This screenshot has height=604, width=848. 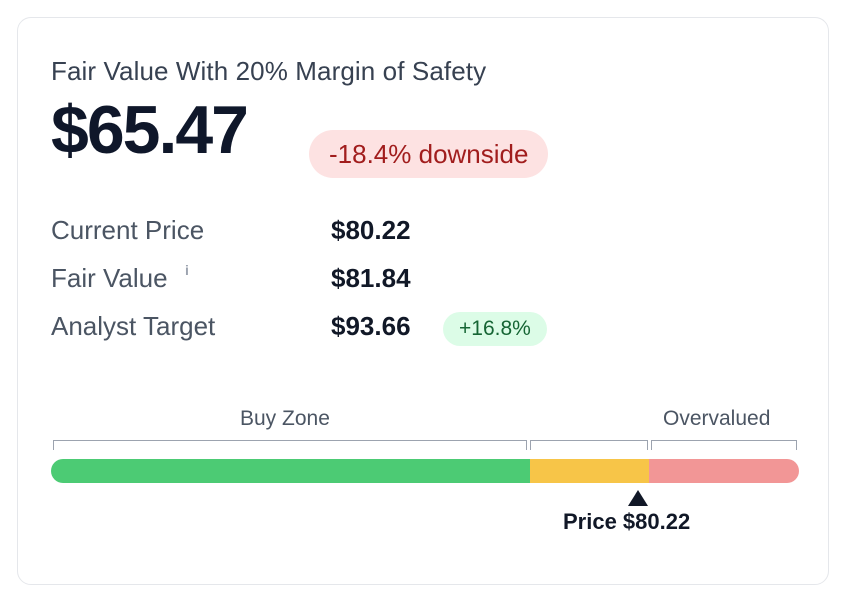 I want to click on bar-segment-buy, so click(x=290, y=471).